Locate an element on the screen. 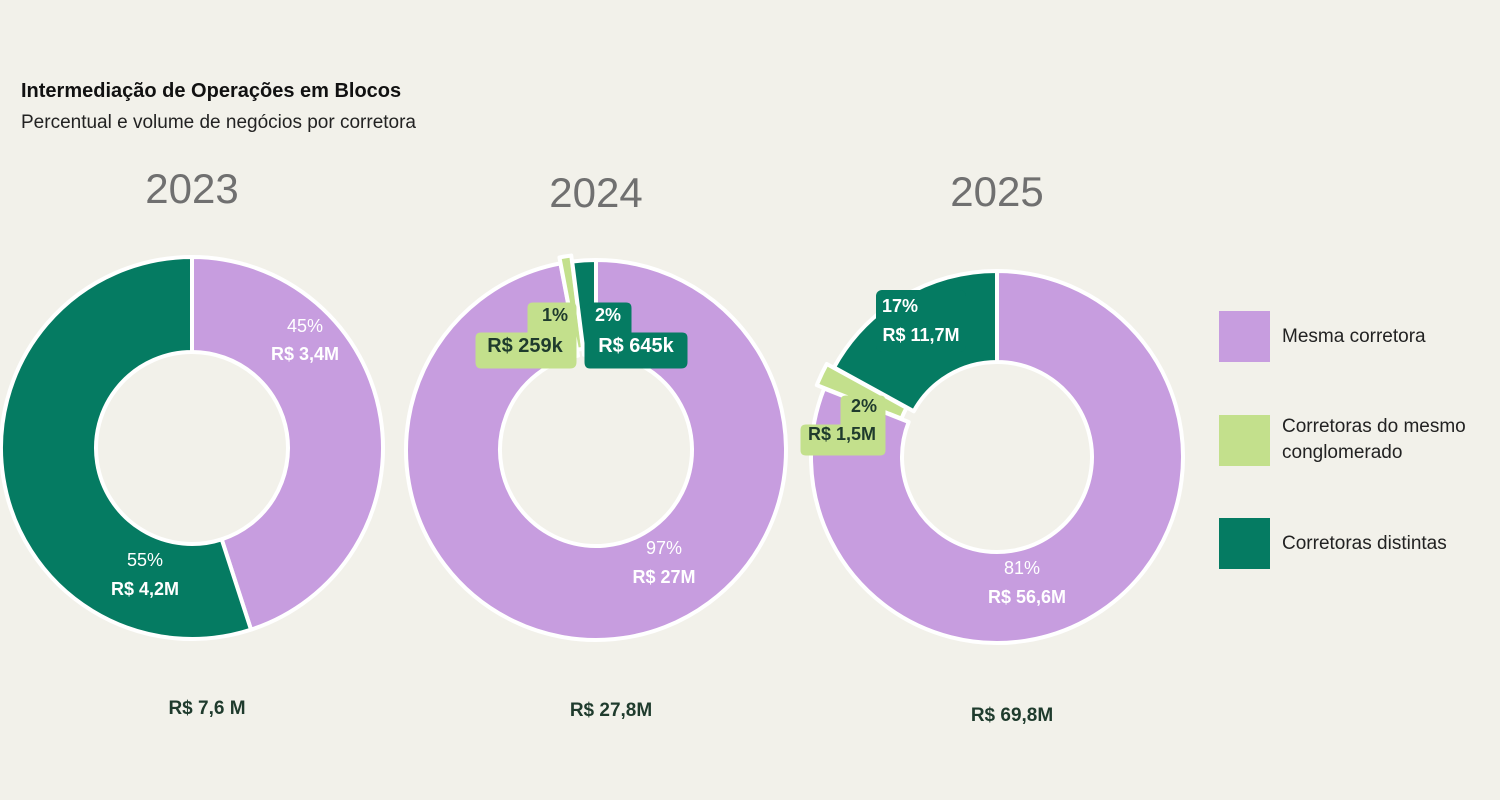 The height and width of the screenshot is (800, 1500). chart-total-2025: R$ 69,8M is located at coordinates (1012, 715).